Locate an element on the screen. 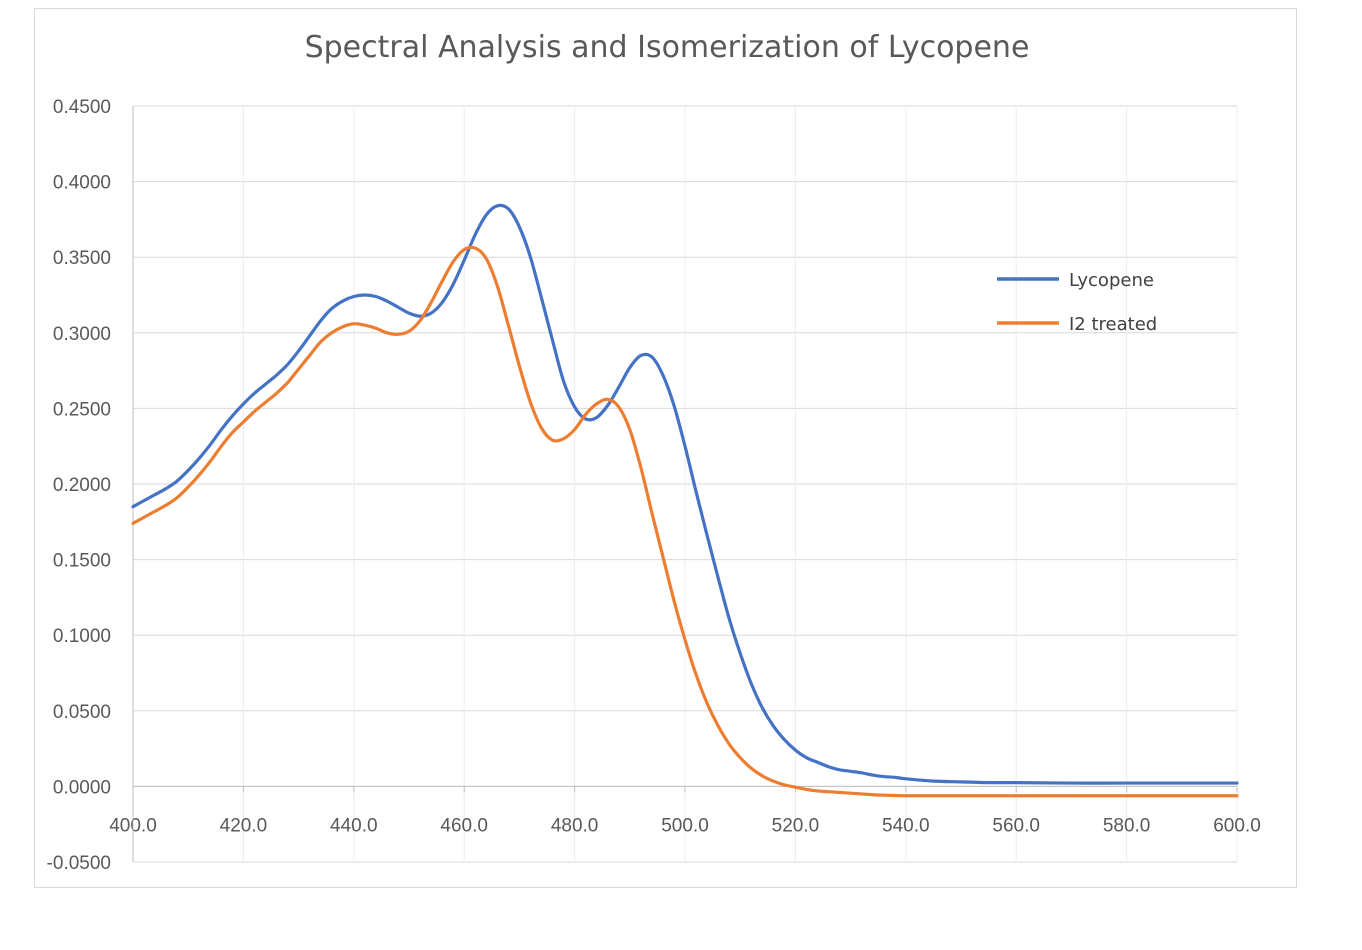  y-tick-label: 0.3000 is located at coordinates (82, 334).